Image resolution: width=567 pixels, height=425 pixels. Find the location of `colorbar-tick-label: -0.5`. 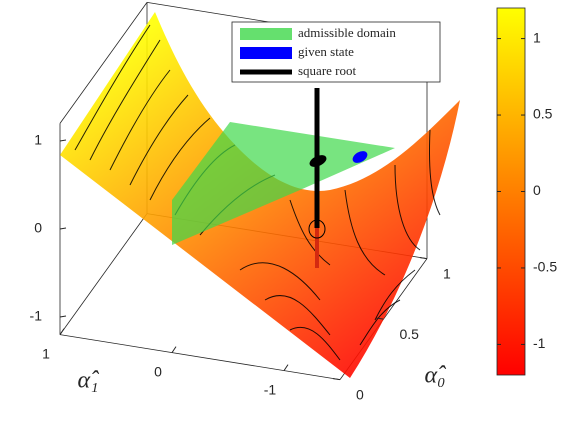

colorbar-tick-label: -0.5 is located at coordinates (545, 267).